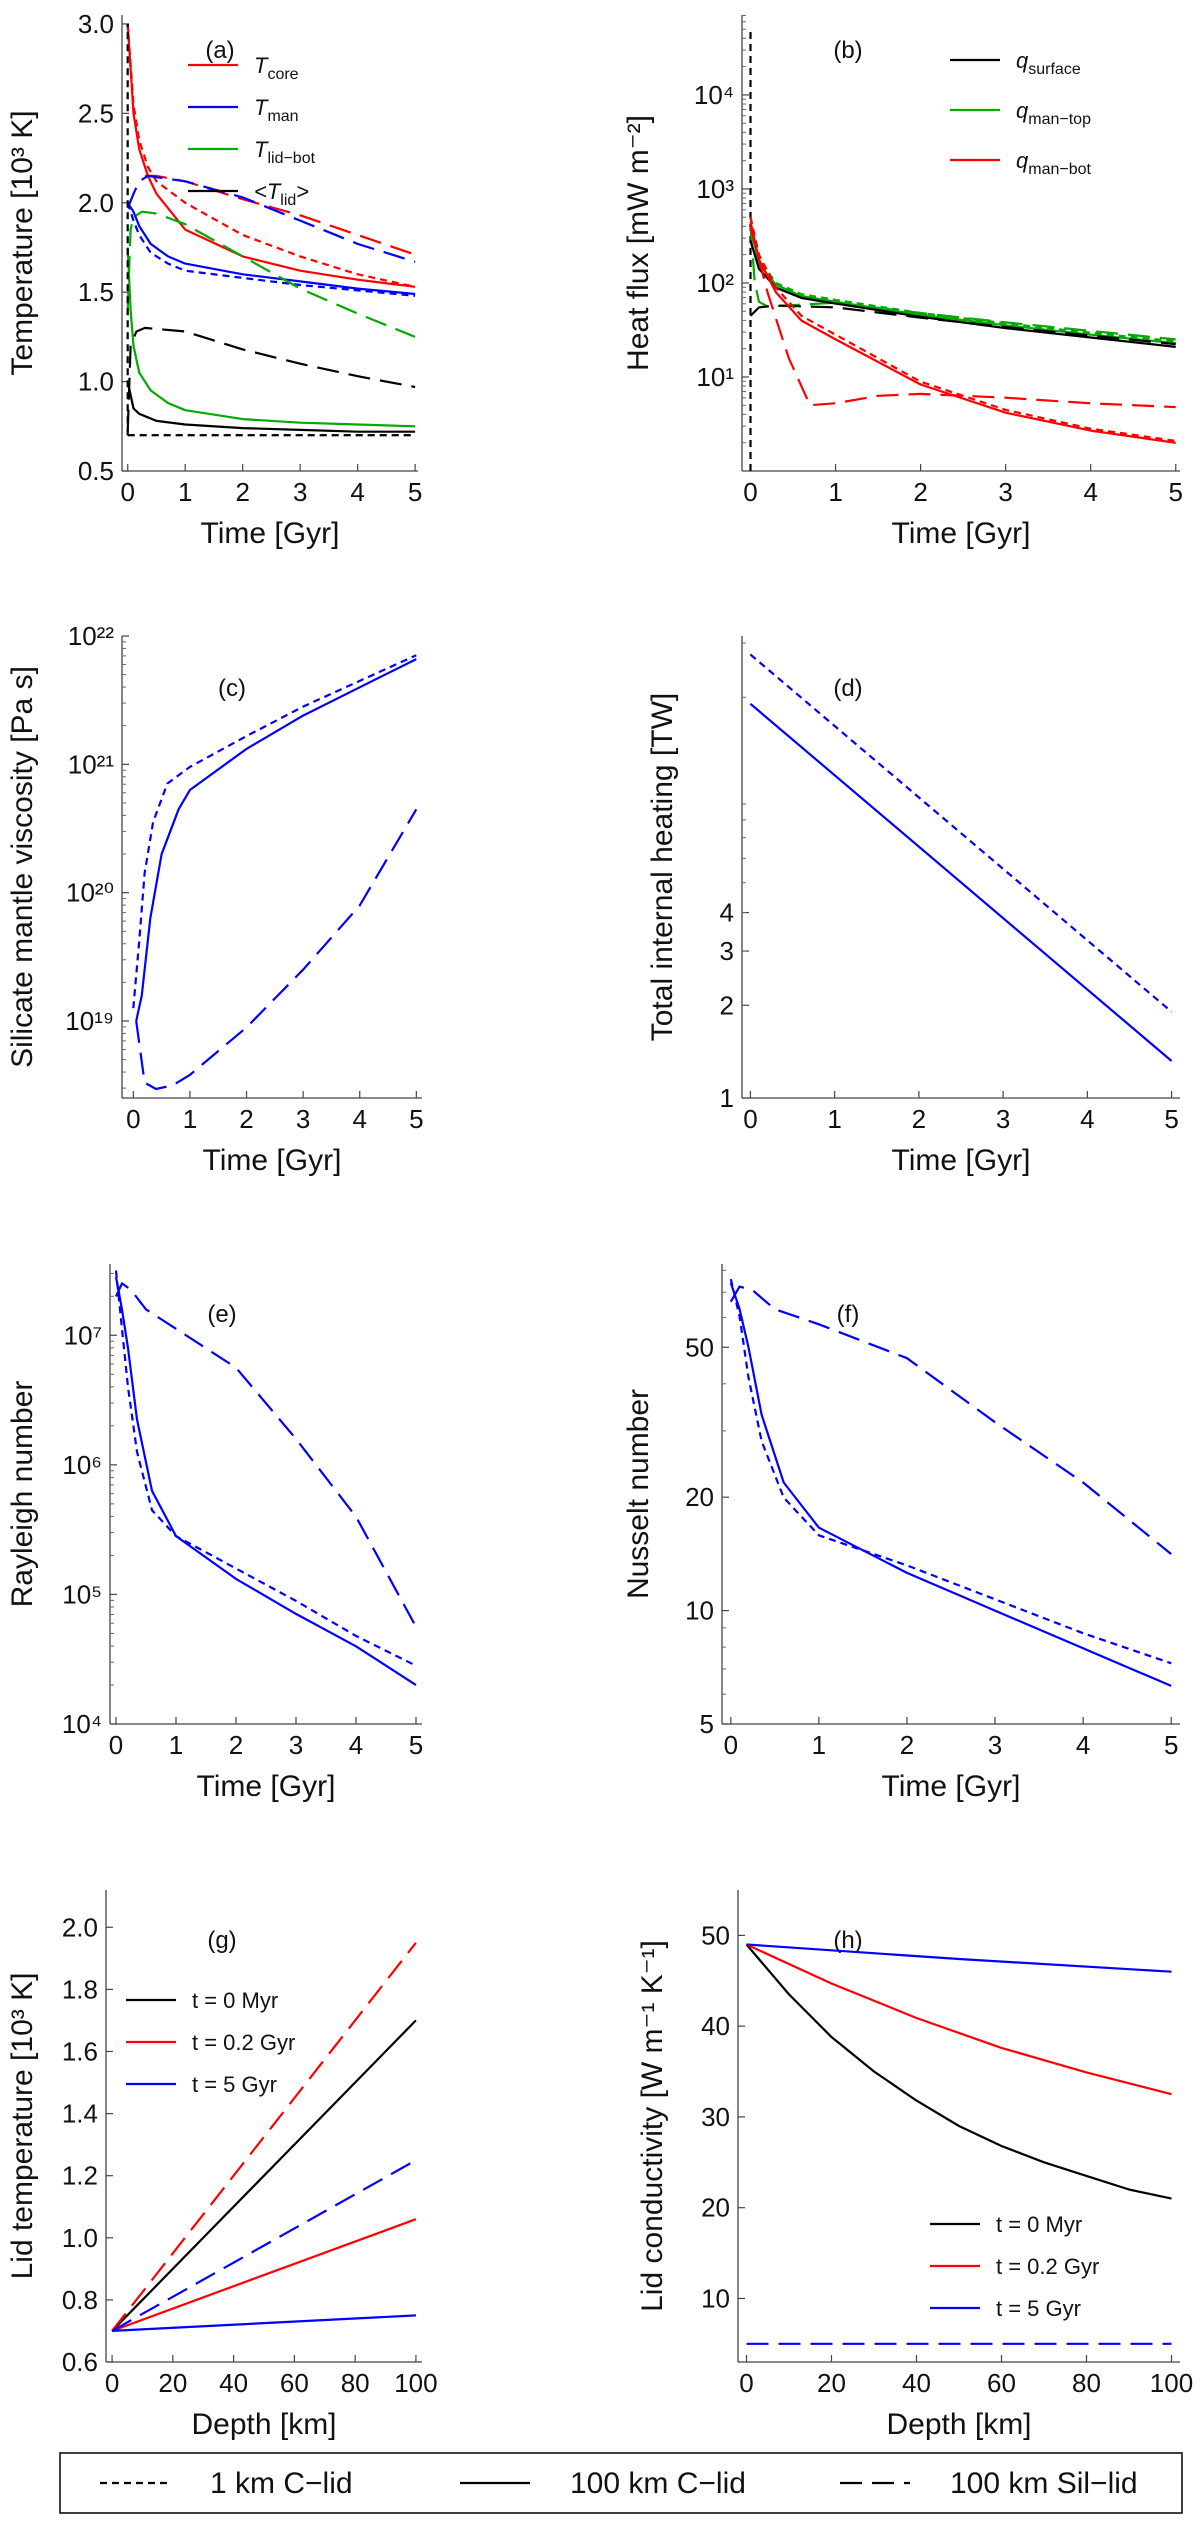  What do you see at coordinates (22, 2126) in the screenshot?
I see `y-axis-label: Lid temperature [10³ K]` at bounding box center [22, 2126].